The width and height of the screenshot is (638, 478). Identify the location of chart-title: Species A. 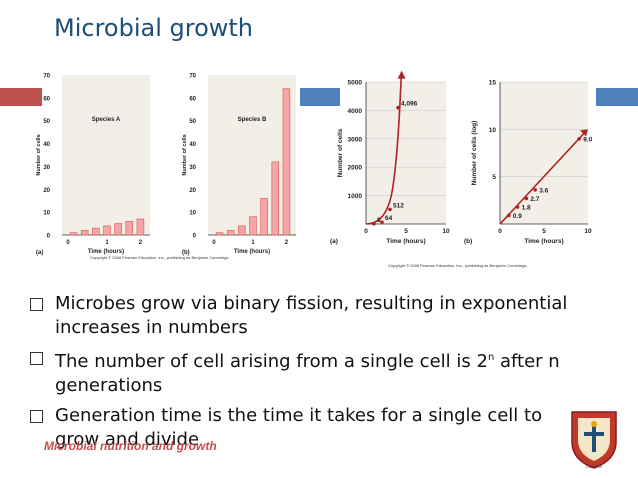
(106, 120).